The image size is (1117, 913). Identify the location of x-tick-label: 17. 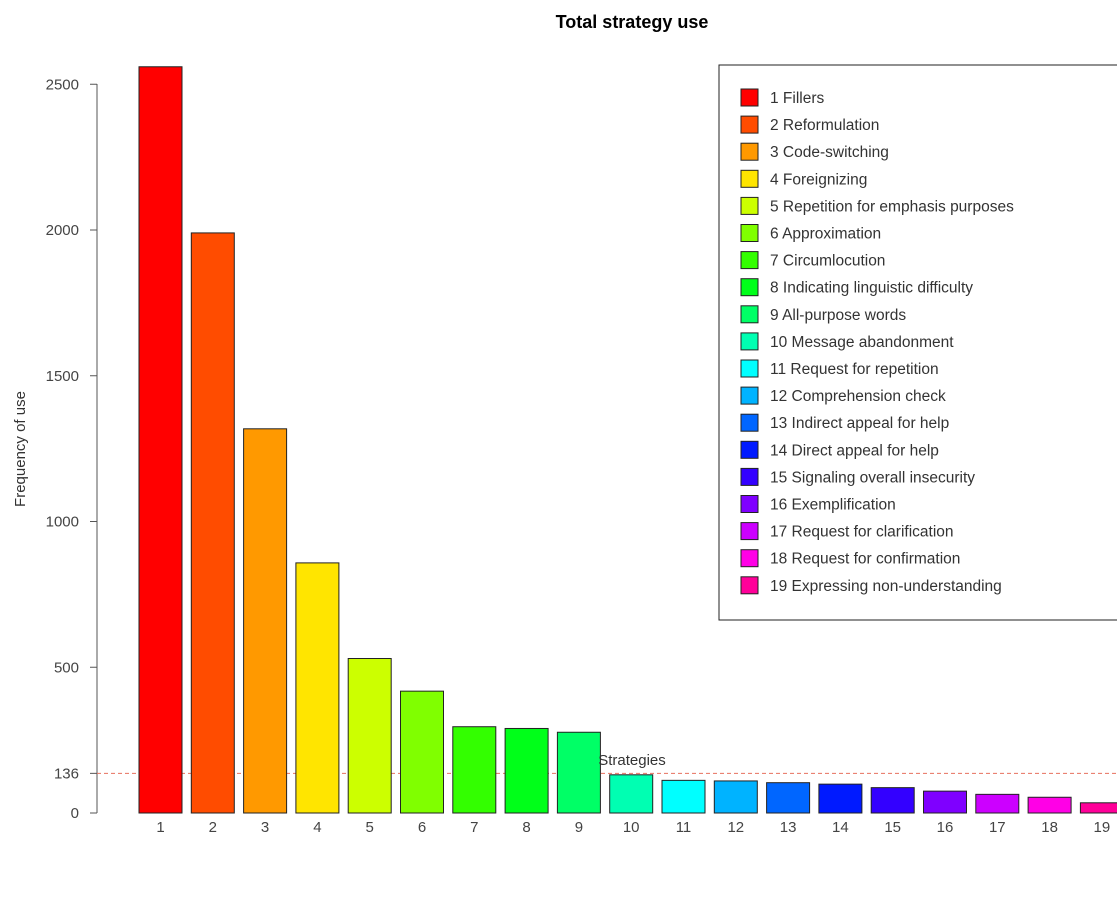
(997, 827).